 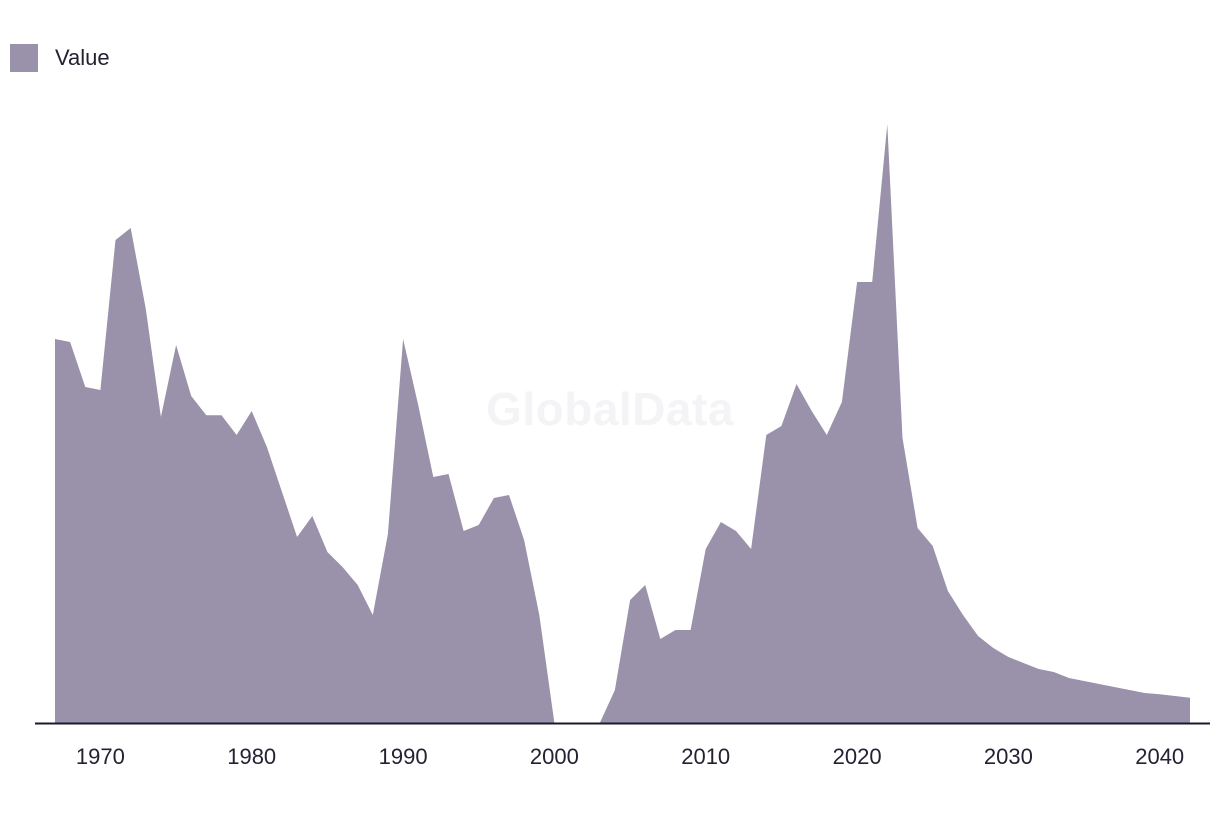 I want to click on x-tick-label: 1970, so click(x=100, y=756).